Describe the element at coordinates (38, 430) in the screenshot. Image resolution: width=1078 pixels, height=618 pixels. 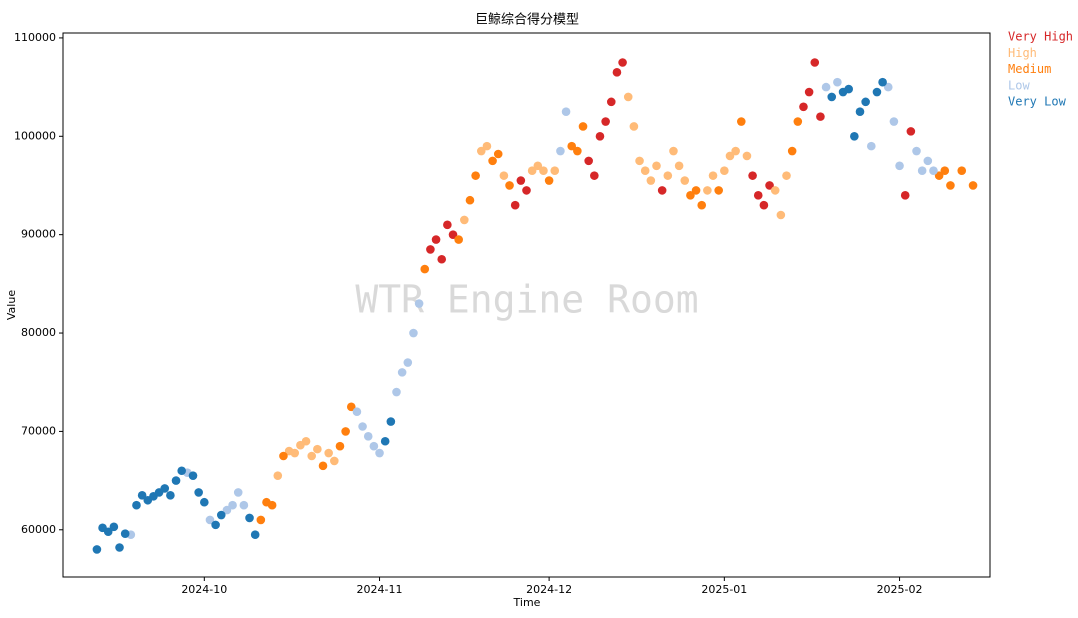
I see `y-tick-label: 70000` at that location.